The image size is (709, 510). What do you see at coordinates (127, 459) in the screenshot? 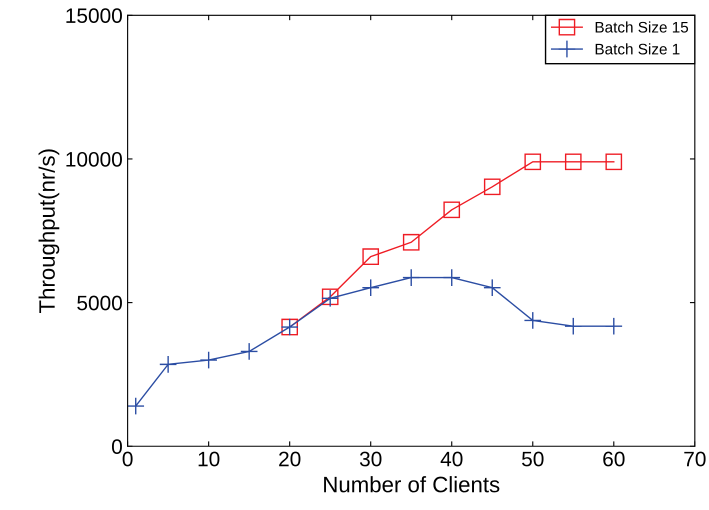
I see `x-tick-label: 0` at bounding box center [127, 459].